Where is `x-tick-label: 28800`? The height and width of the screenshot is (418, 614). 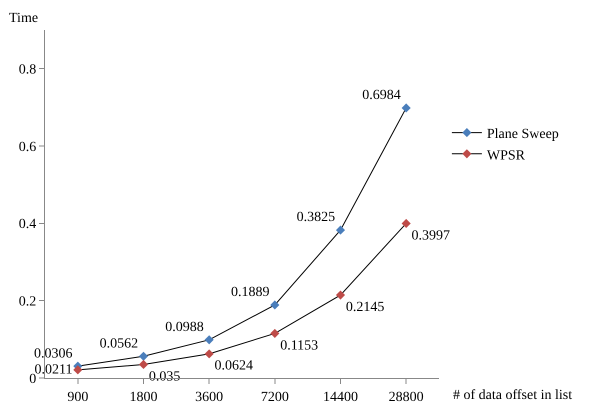 x-tick-label: 28800 is located at coordinates (406, 397).